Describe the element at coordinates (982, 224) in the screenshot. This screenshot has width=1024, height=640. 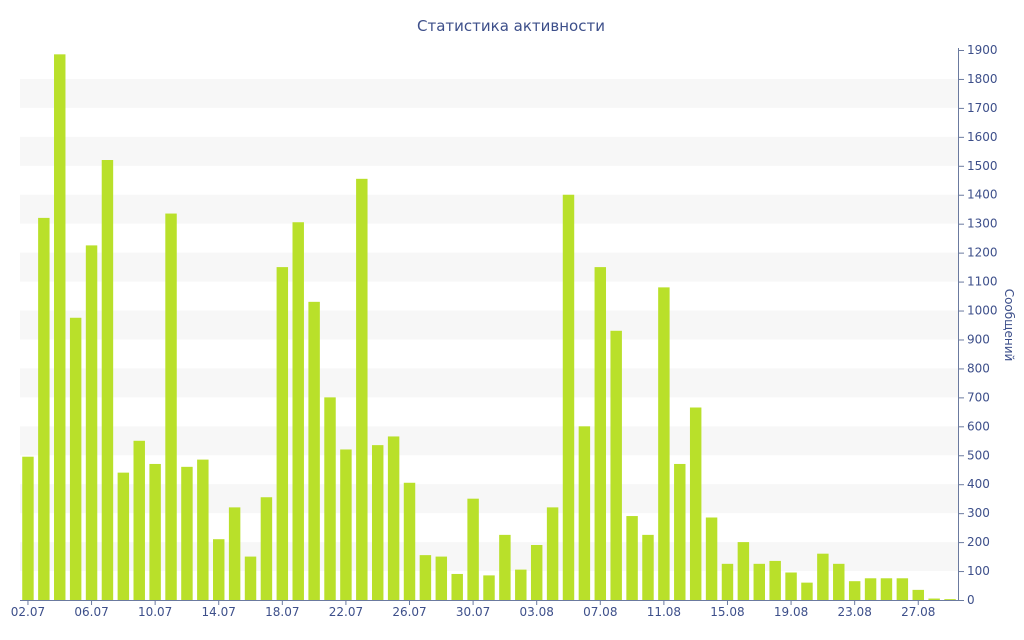
I see `y-tick-label: 1300` at that location.